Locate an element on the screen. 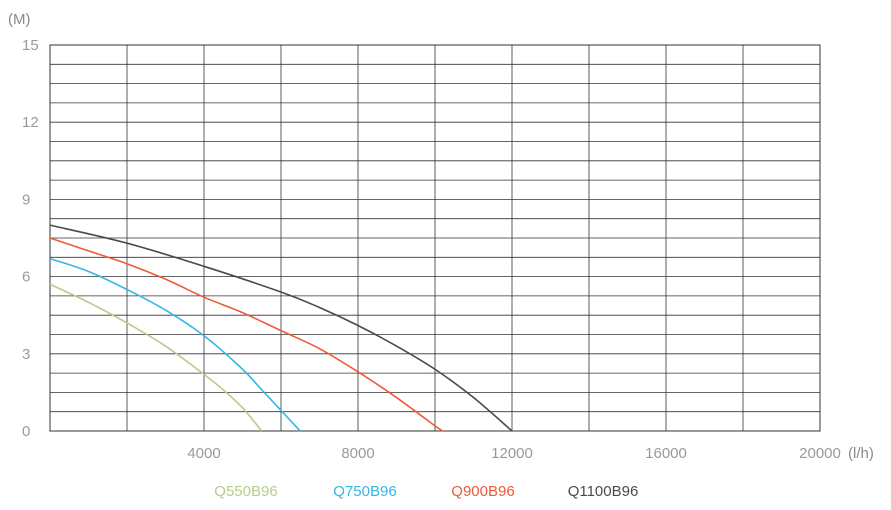 Image resolution: width=891 pixels, height=510 pixels. y-tick-label: 3 is located at coordinates (26, 354).